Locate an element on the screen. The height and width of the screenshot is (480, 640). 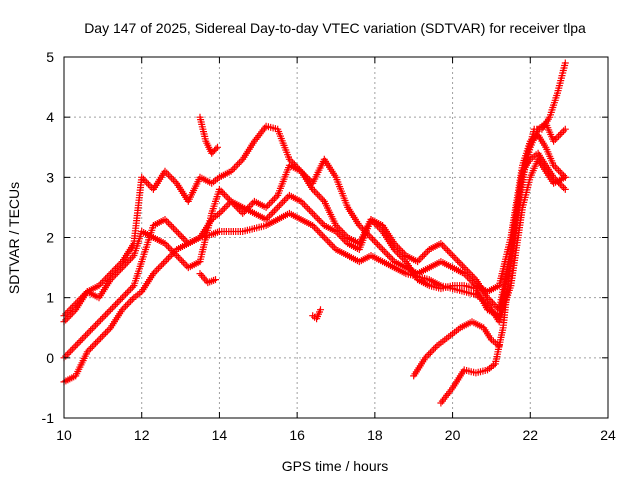
y-tick-label: 4 is located at coordinates (50, 117).